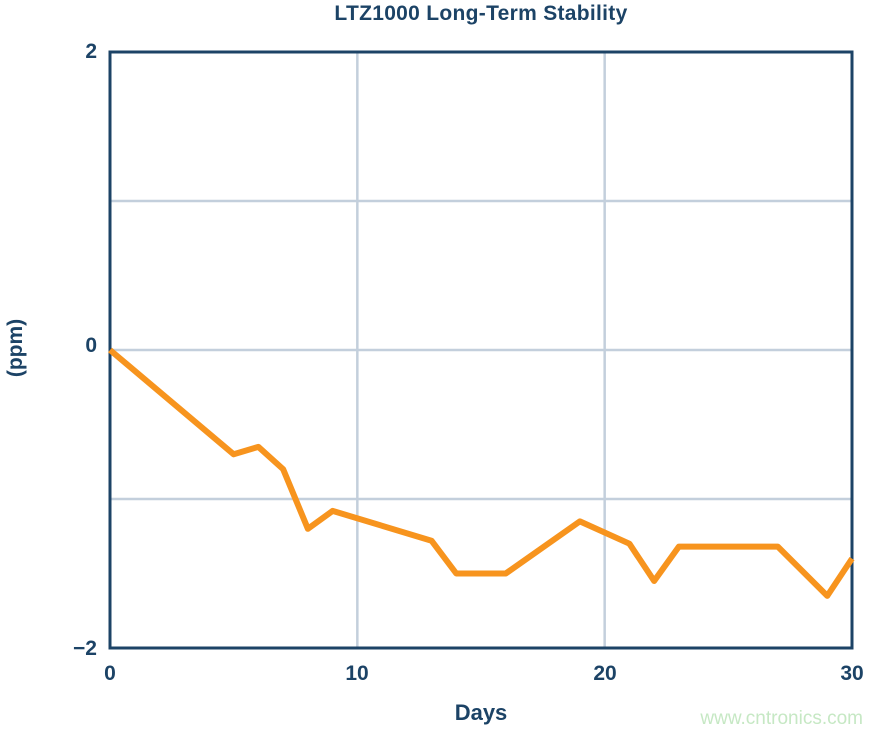 The image size is (875, 734). I want to click on y-axis-label: (ppm), so click(15, 348).